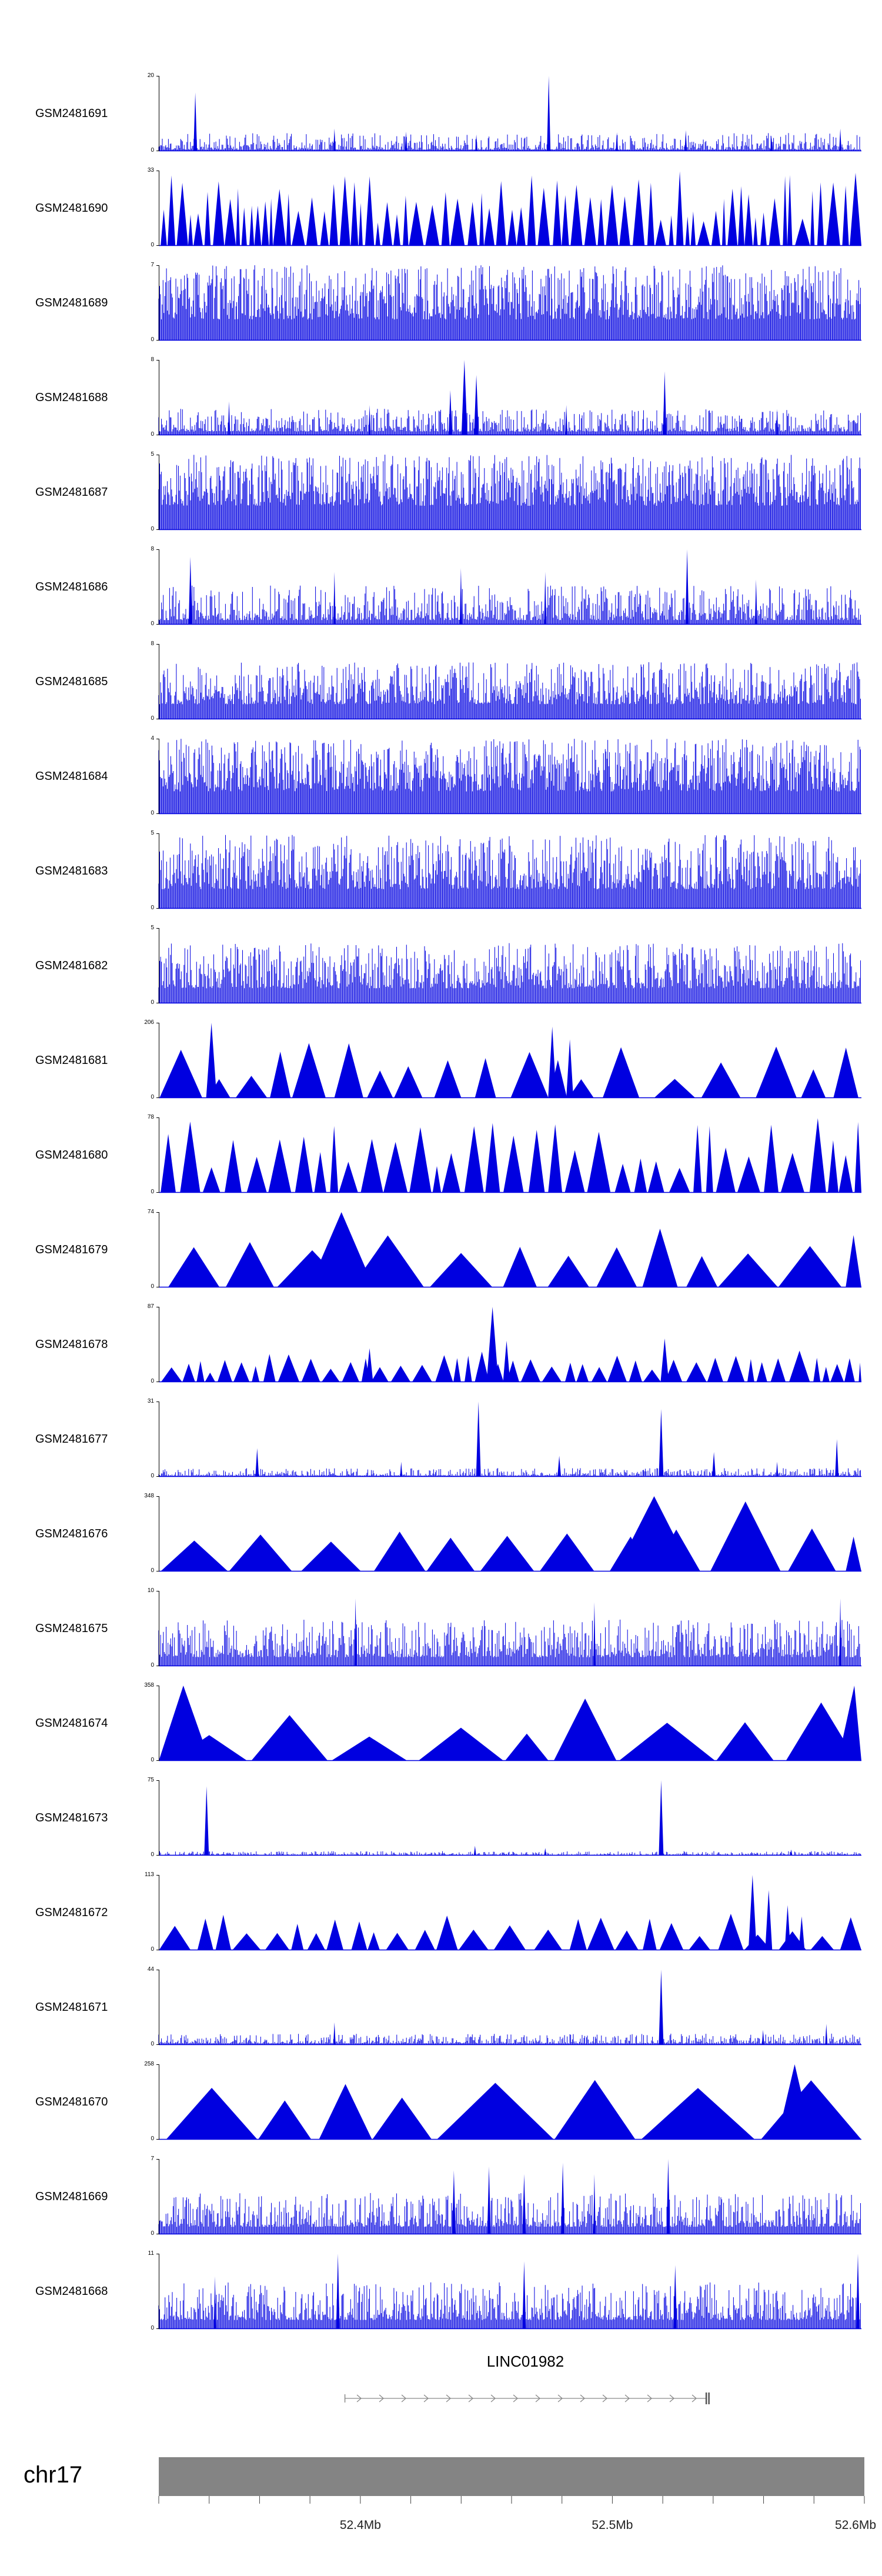 The width and height of the screenshot is (882, 2576). What do you see at coordinates (53, 2475) in the screenshot?
I see `chromosome-label: chr17` at bounding box center [53, 2475].